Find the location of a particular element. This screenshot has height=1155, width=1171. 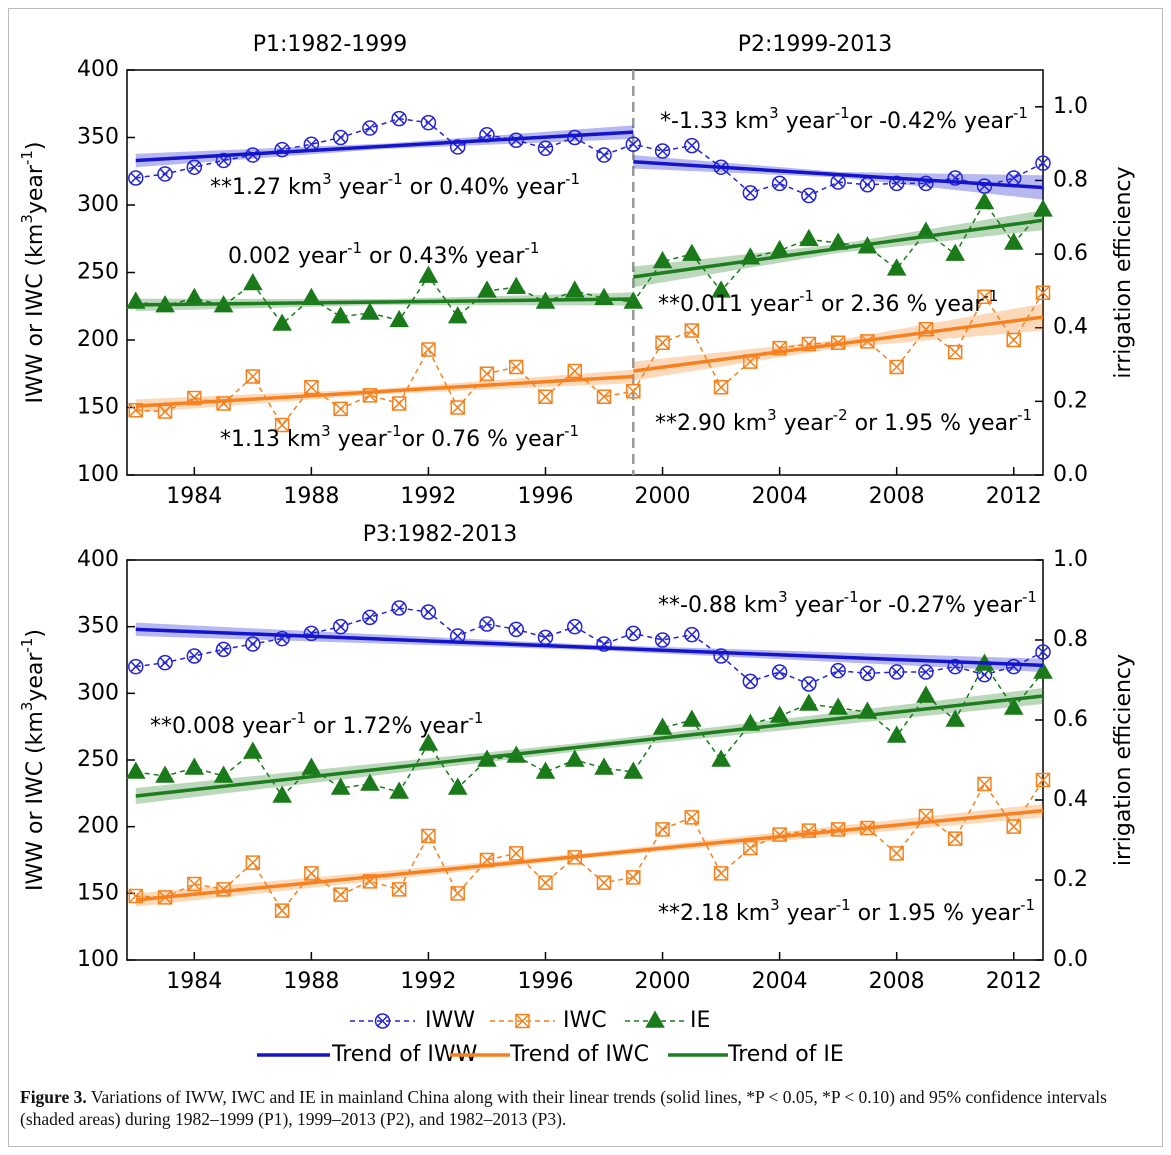

annotation: **0.011 year-1 or 2.36 % year-1 is located at coordinates (828, 302).